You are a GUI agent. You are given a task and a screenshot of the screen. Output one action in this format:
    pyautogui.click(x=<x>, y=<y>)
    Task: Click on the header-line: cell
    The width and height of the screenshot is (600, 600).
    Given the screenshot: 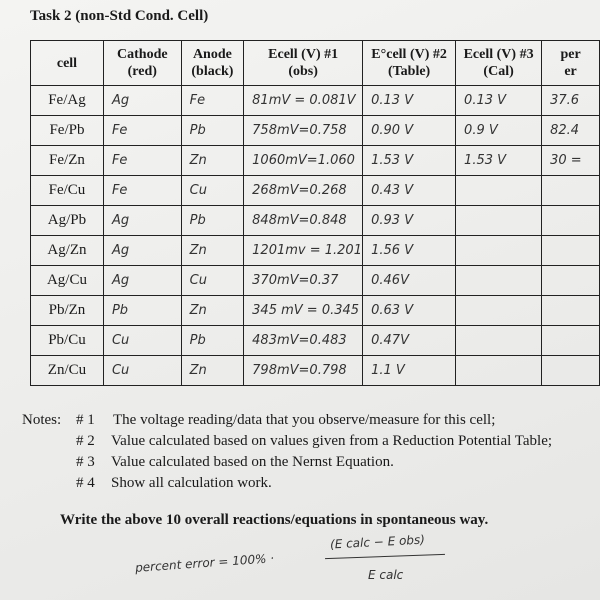 What is the action you would take?
    pyautogui.click(x=67, y=63)
    